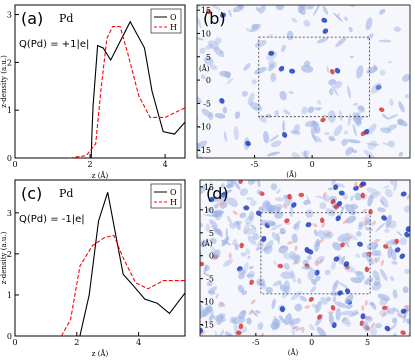  I want to click on x-tick-label: 0, so click(312, 164).